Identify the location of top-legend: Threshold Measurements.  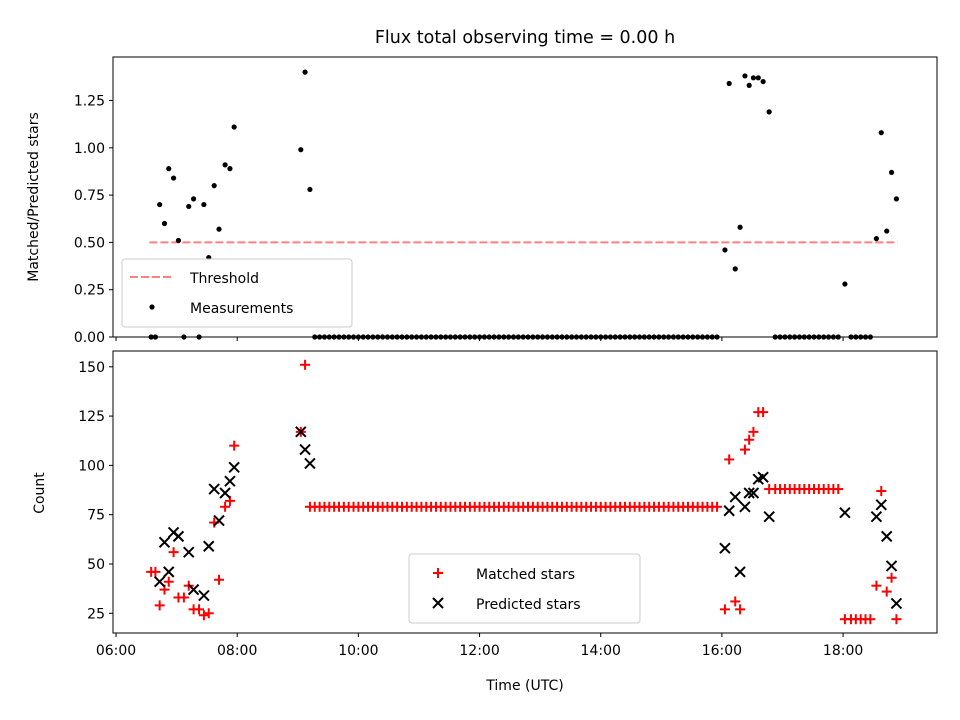
(237, 293).